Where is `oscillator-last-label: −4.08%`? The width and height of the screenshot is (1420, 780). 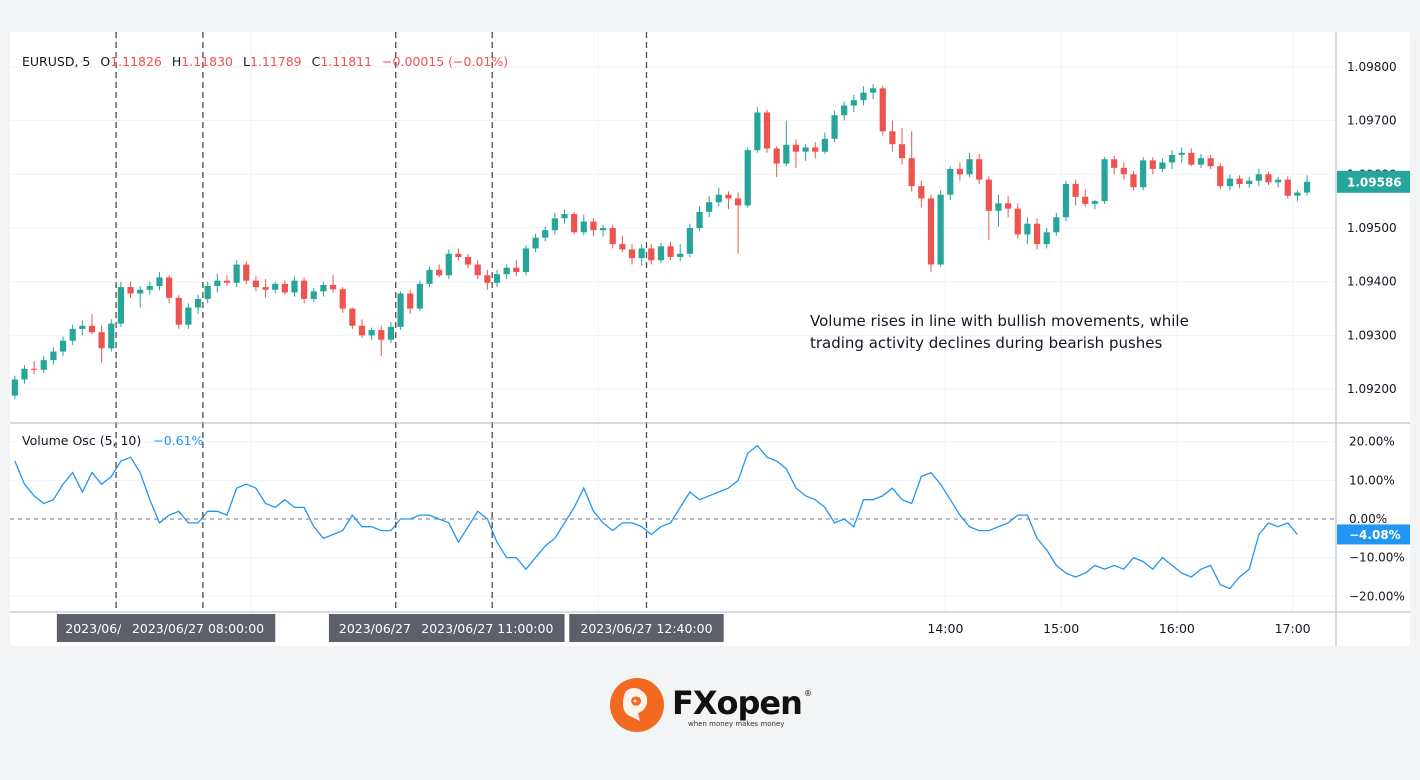 oscillator-last-label: −4.08% is located at coordinates (1375, 535).